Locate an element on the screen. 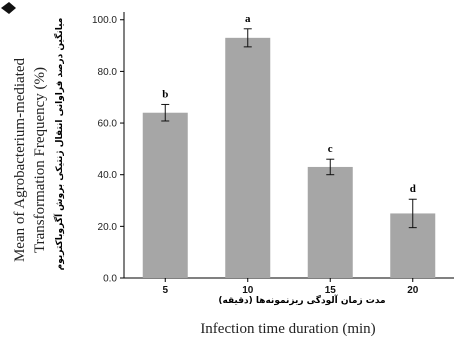 The height and width of the screenshot is (340, 458). y-axis-label-line1: Mean of Agrobacterium-mediated is located at coordinates (20, 159).